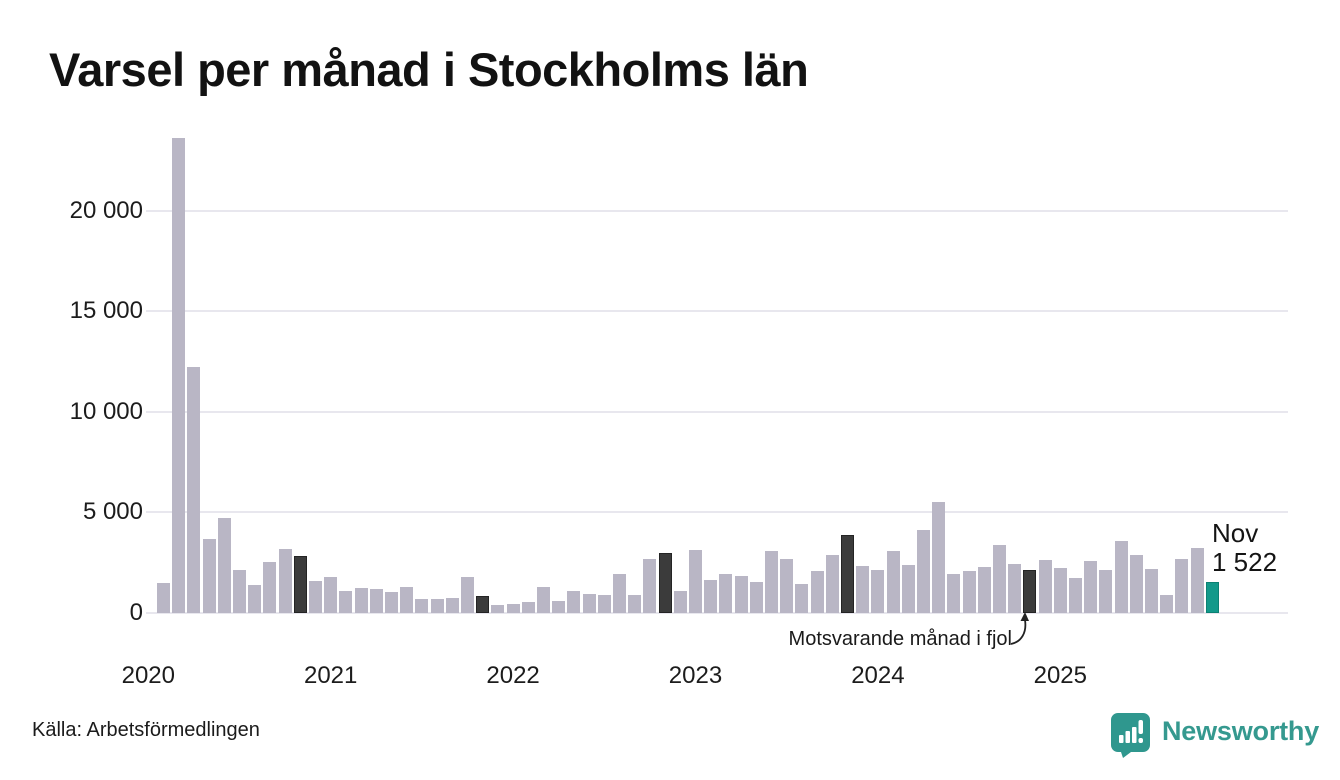  What do you see at coordinates (1245, 562) in the screenshot?
I see `current-month-value: 1 522` at bounding box center [1245, 562].